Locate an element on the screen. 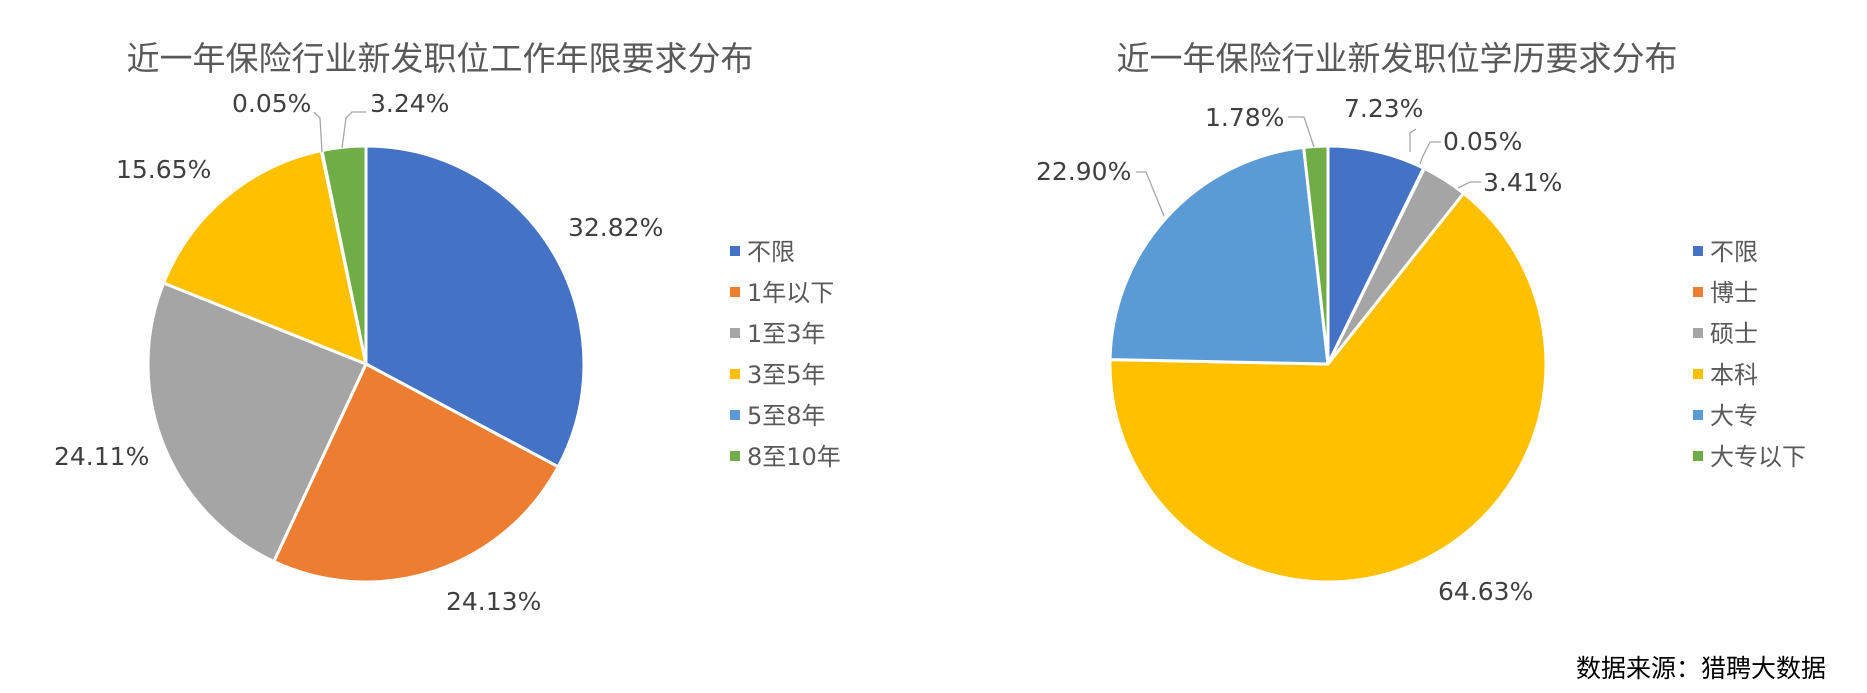  legend-item: 1至3年 is located at coordinates (778, 334).